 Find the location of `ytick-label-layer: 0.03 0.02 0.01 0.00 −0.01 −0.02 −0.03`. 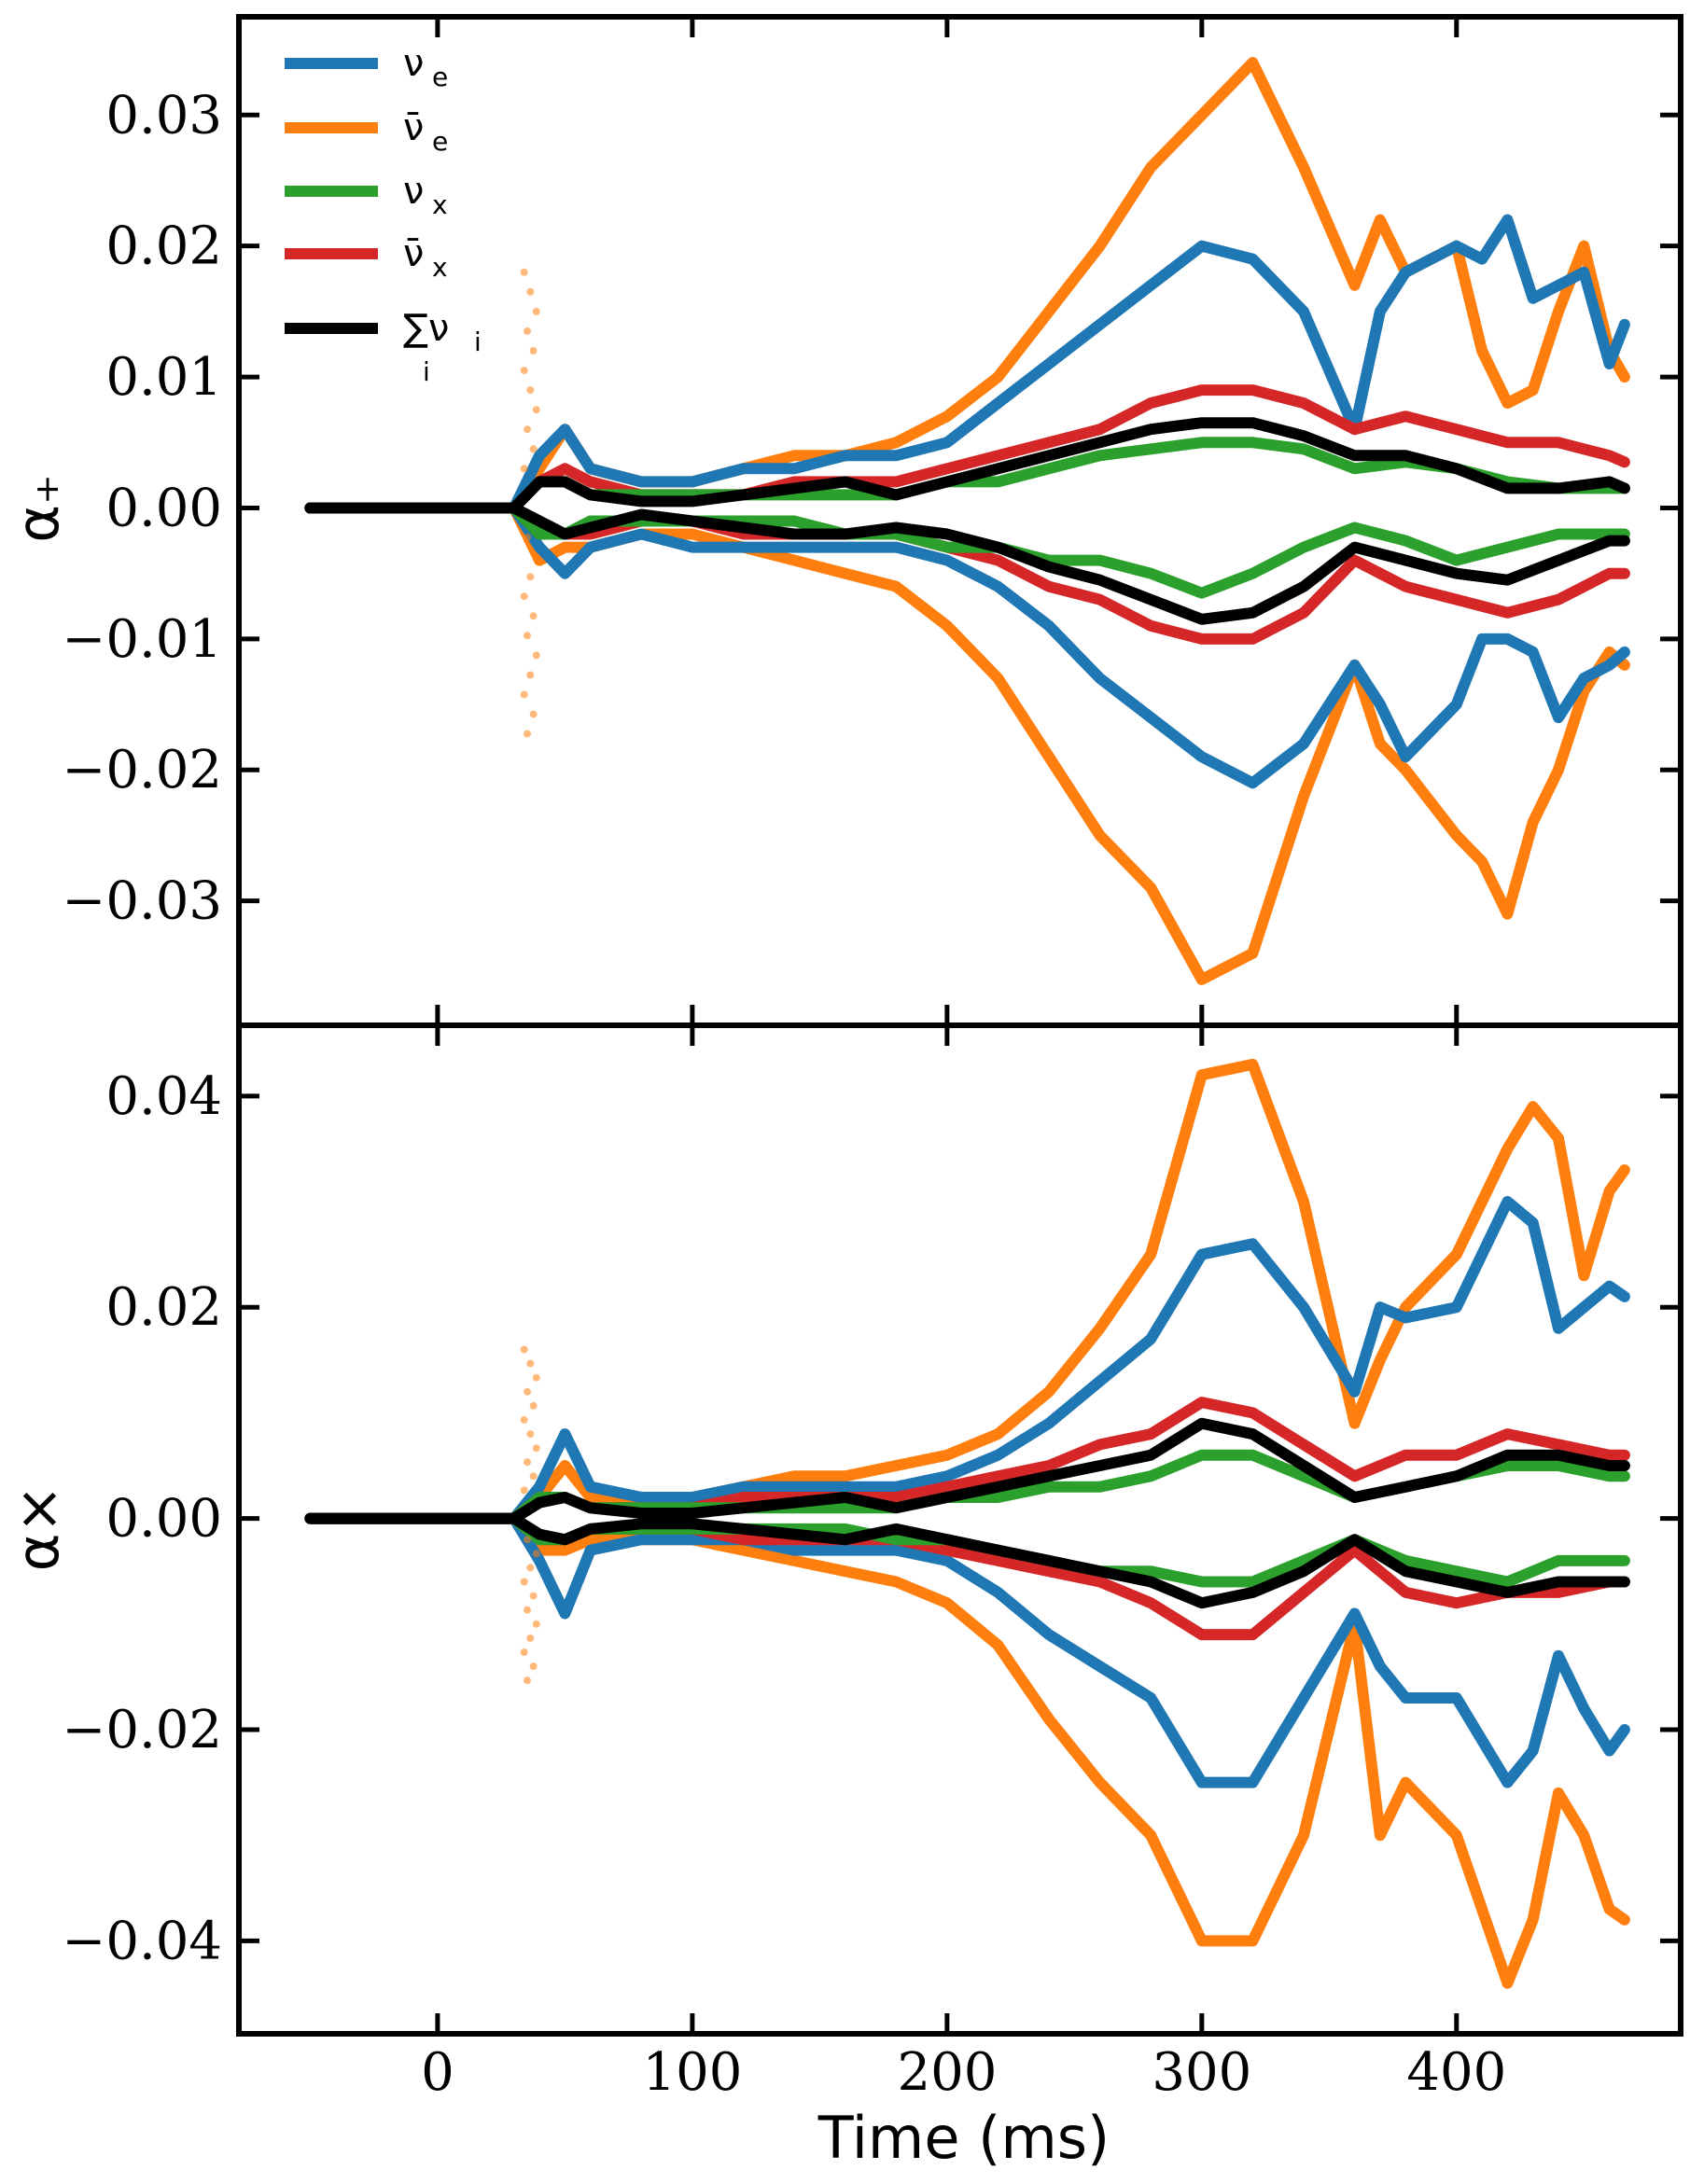

ytick-label-layer: 0.03 0.02 0.01 0.00 −0.01 −0.02 −0.03 is located at coordinates (142, 508).